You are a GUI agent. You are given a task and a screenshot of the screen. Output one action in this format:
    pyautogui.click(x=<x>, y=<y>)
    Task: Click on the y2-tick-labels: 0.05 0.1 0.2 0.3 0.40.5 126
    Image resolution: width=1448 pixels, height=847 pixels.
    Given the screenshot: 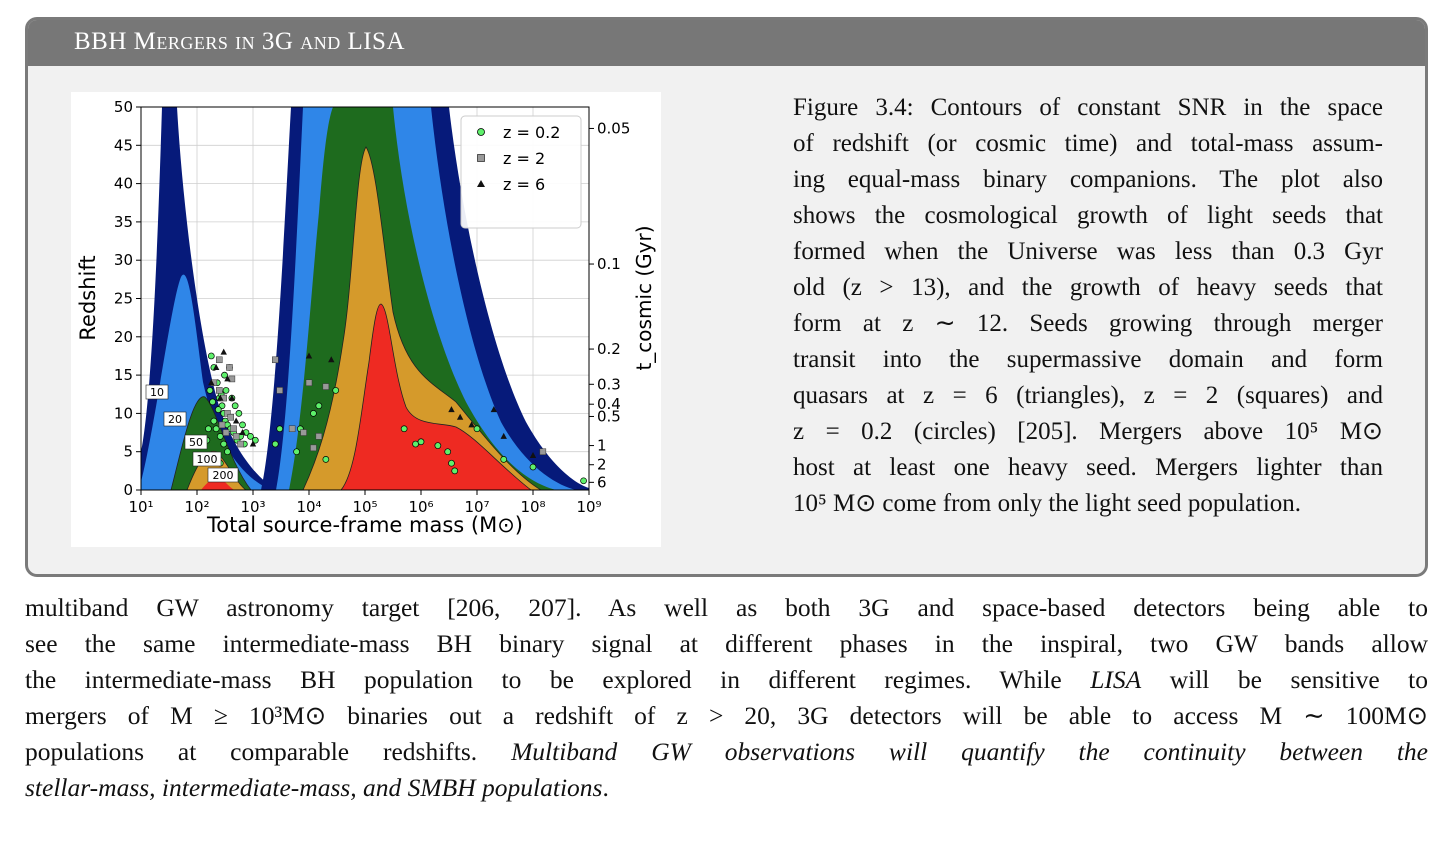 What is the action you would take?
    pyautogui.click(x=609, y=305)
    